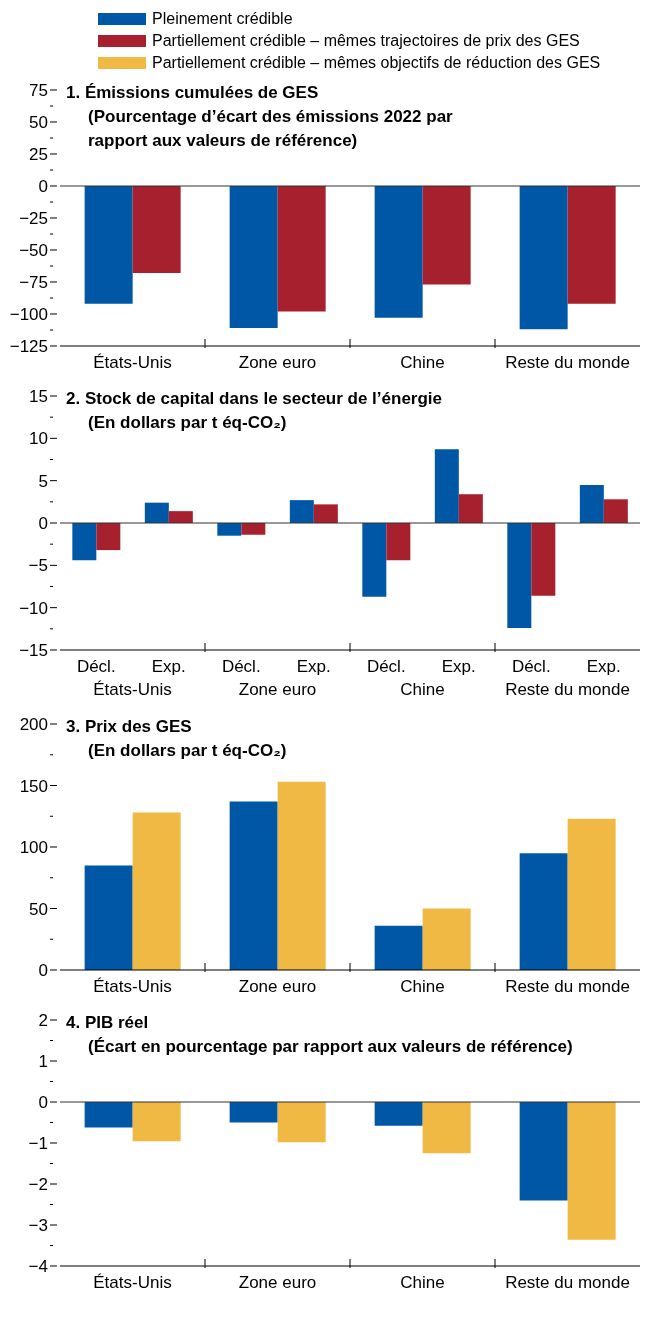  I want to click on y-tick-label: −25, so click(33, 218).